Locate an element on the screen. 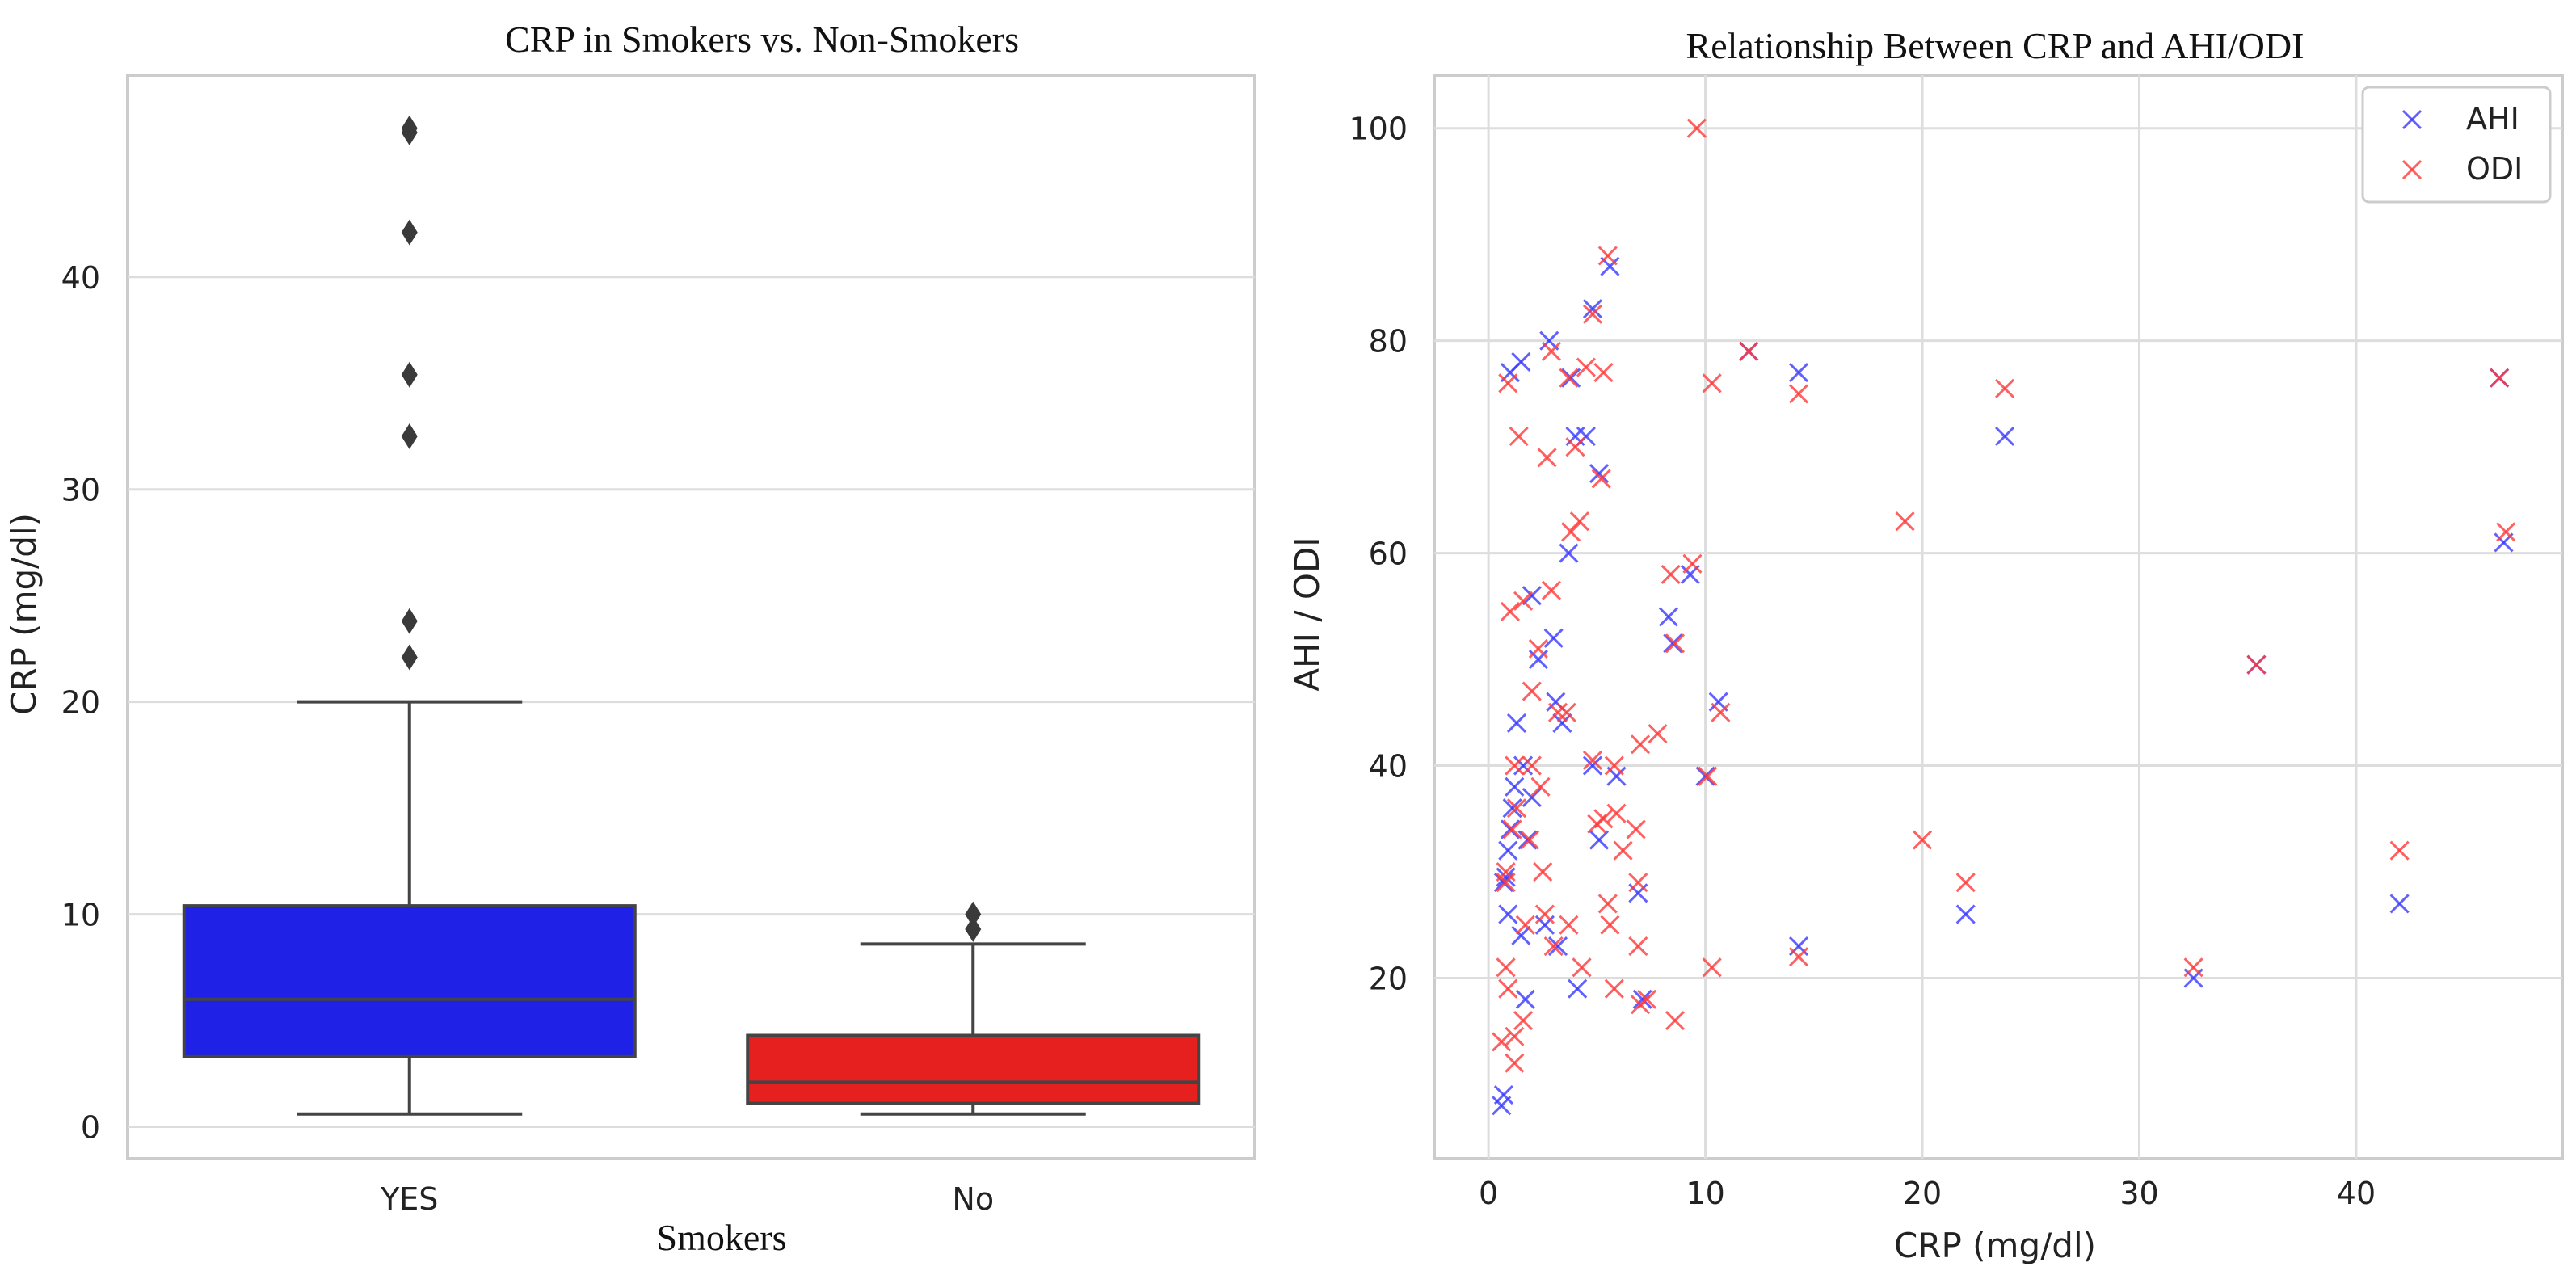 The width and height of the screenshot is (2576, 1275). y-tick-label: 60 is located at coordinates (1388, 554).